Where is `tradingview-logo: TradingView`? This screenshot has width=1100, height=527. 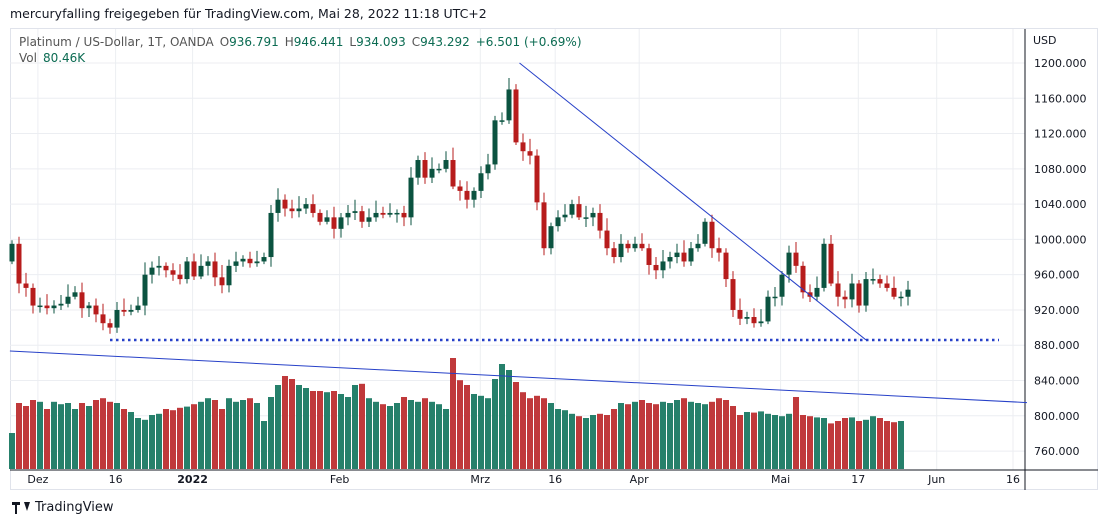
tradingview-logo: TradingView is located at coordinates (63, 507).